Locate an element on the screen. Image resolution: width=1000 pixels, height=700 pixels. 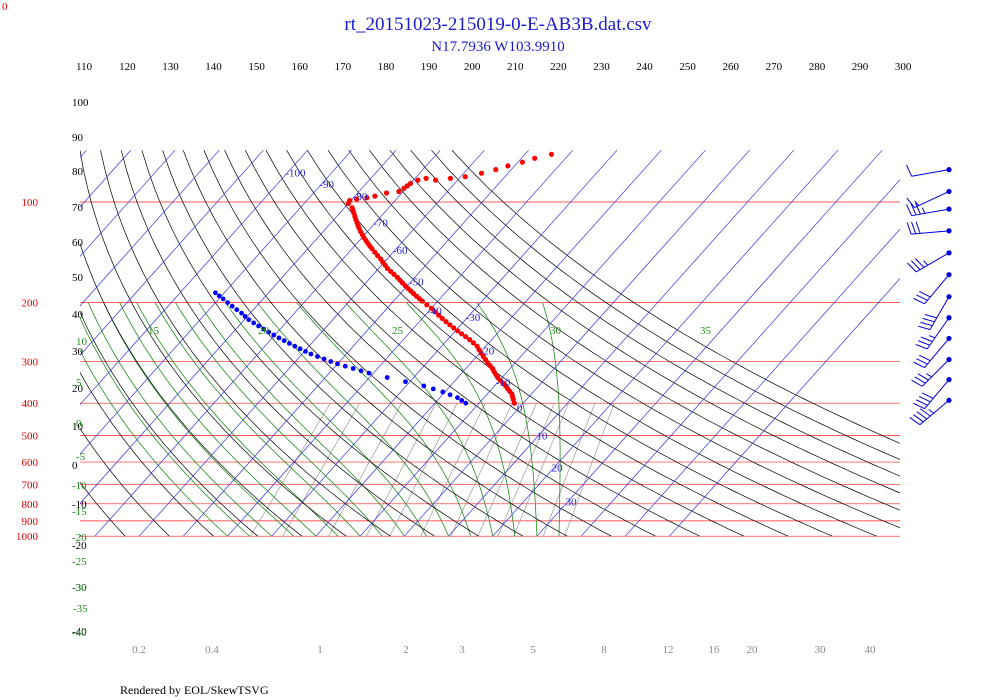
dry-adiabat-top-label: 170 is located at coordinates (343, 67).